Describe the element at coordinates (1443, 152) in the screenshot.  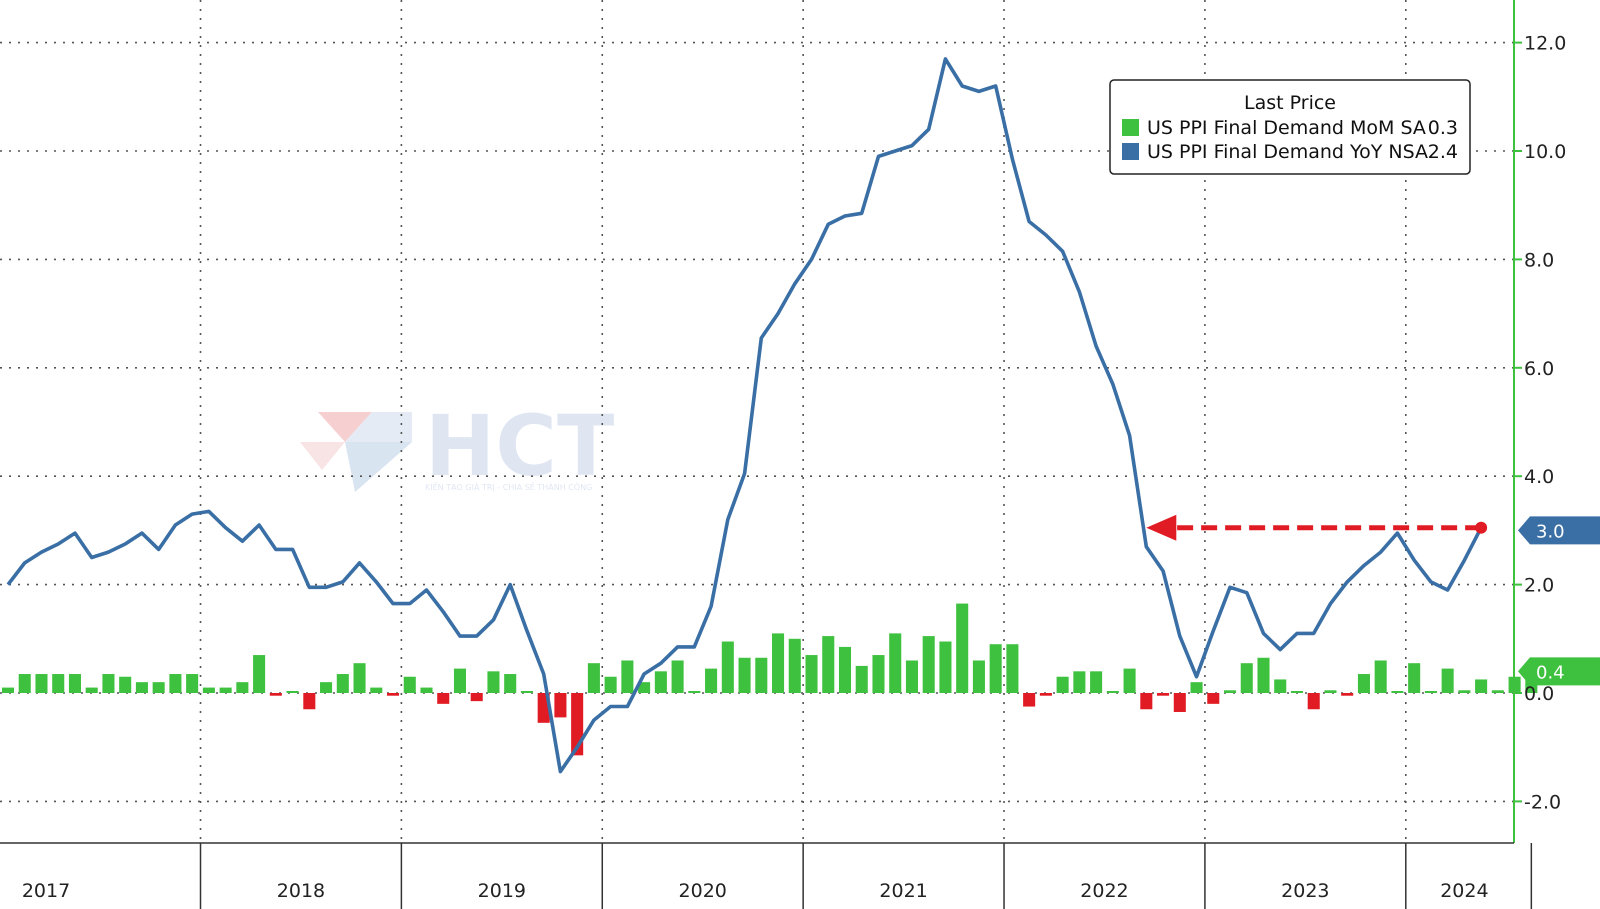
I see `legend-entry-value: 2.4` at that location.